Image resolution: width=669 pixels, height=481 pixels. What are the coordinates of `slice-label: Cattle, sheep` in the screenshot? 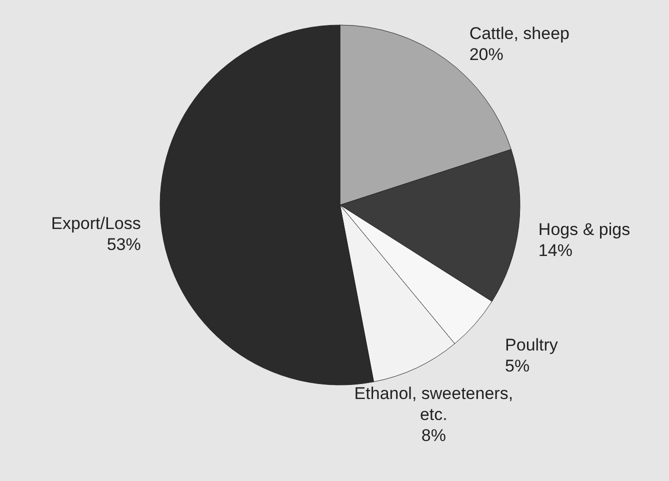 It's located at (519, 34).